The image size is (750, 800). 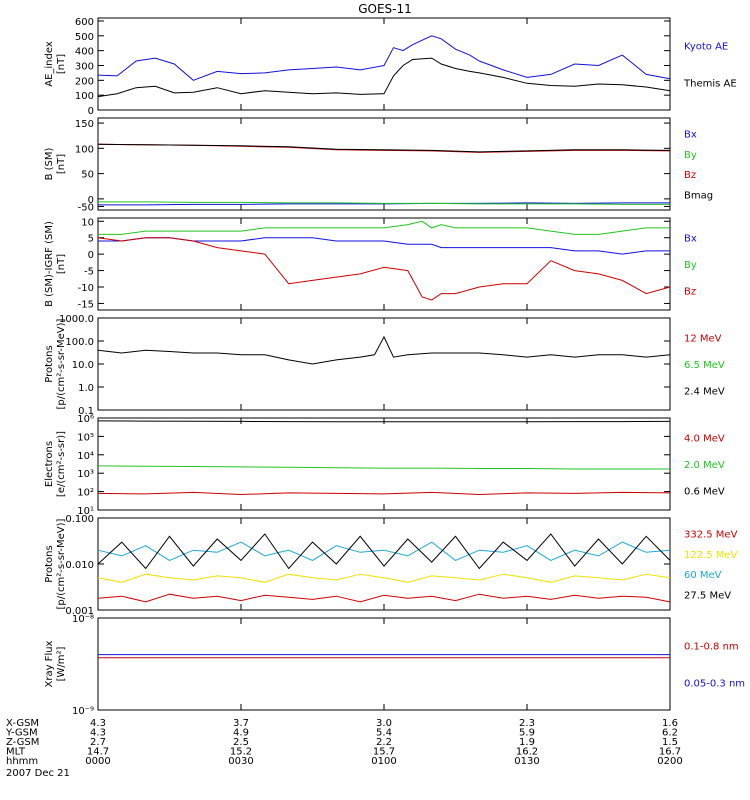 What do you see at coordinates (707, 596) in the screenshot?
I see `legend-label: 27.5 MeV` at bounding box center [707, 596].